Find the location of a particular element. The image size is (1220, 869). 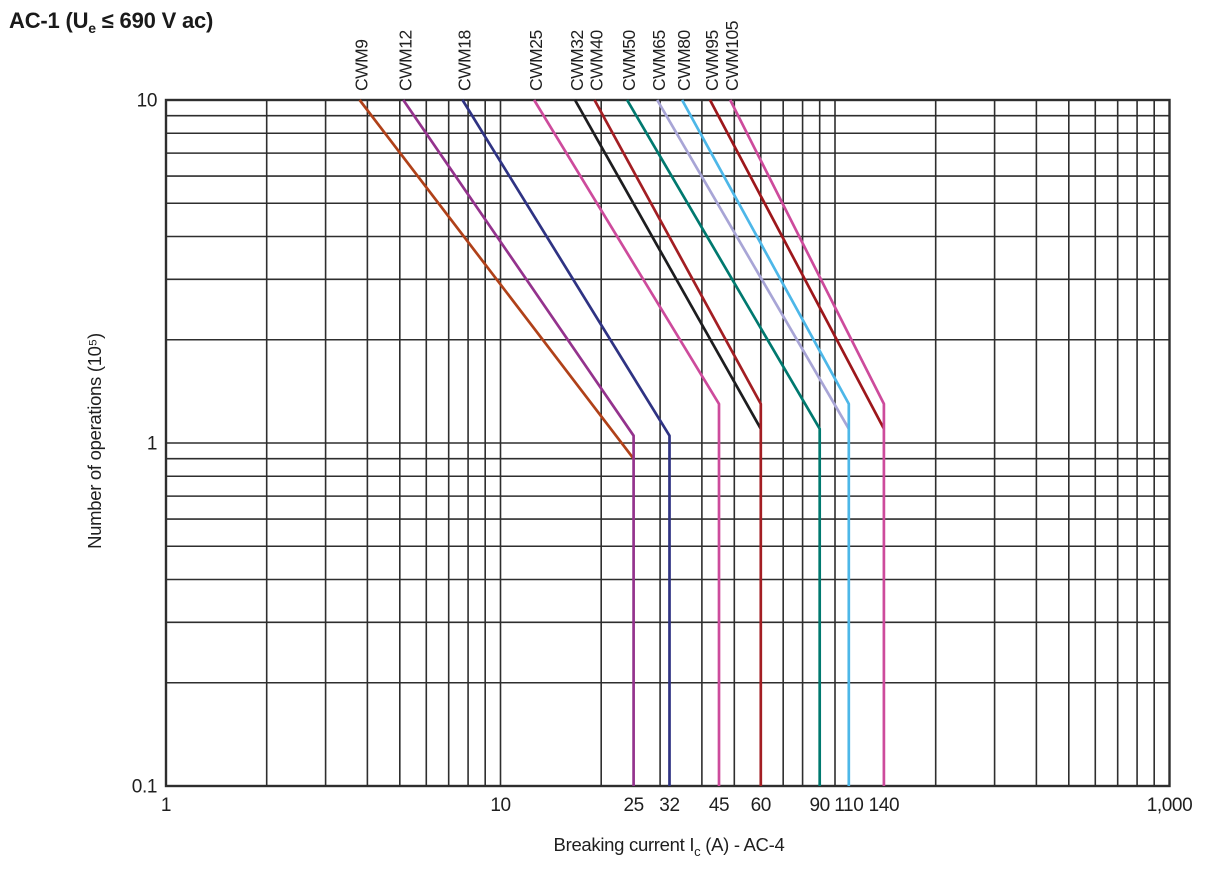

curve-cwm65 is located at coordinates (753, 264).